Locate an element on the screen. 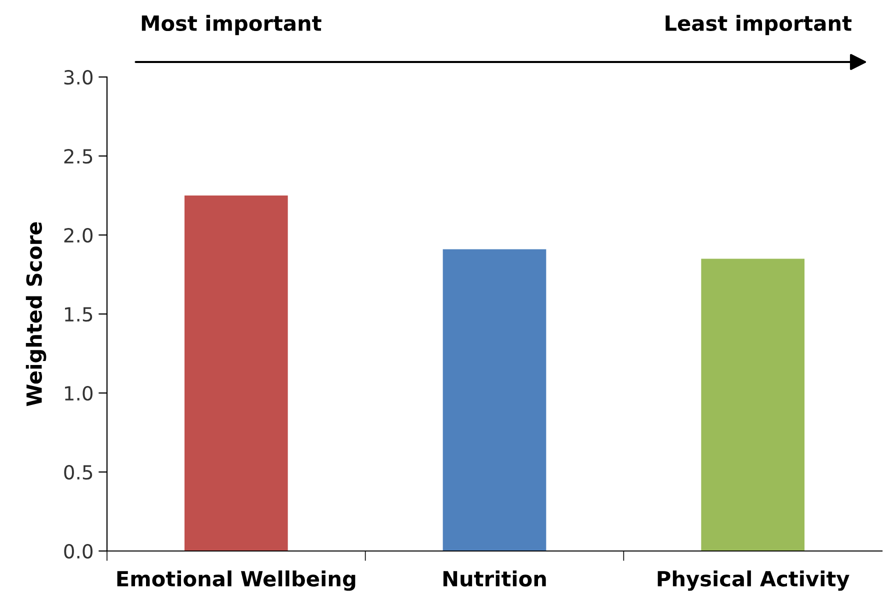 This screenshot has width=885, height=605. y-tick-label: 2.0 is located at coordinates (78, 235).